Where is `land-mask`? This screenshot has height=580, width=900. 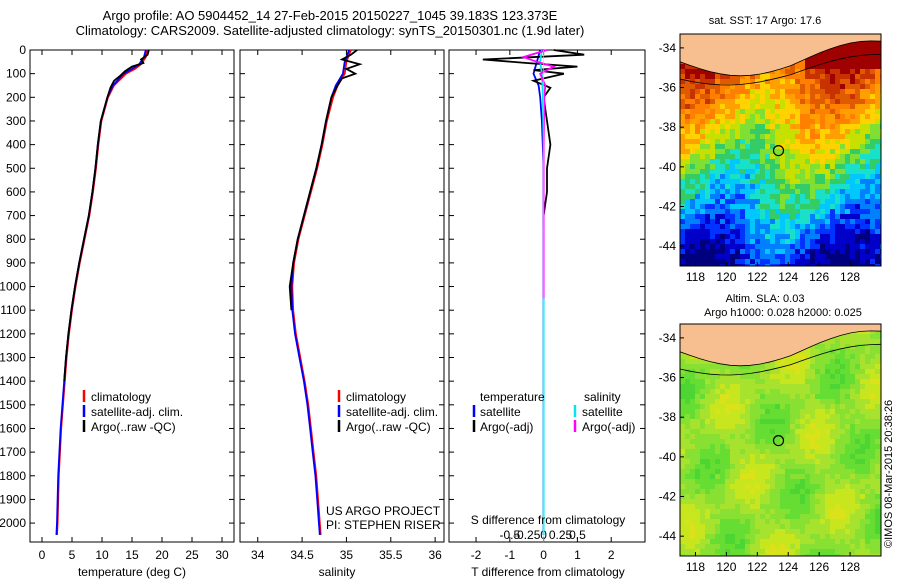
land-mask is located at coordinates (780, 345).